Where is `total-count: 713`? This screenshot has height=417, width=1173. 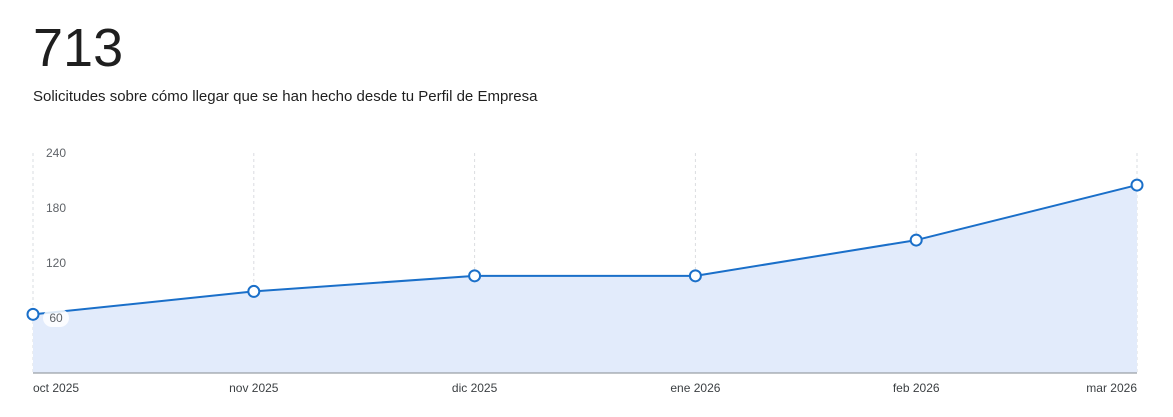
total-count: 713 is located at coordinates (78, 48).